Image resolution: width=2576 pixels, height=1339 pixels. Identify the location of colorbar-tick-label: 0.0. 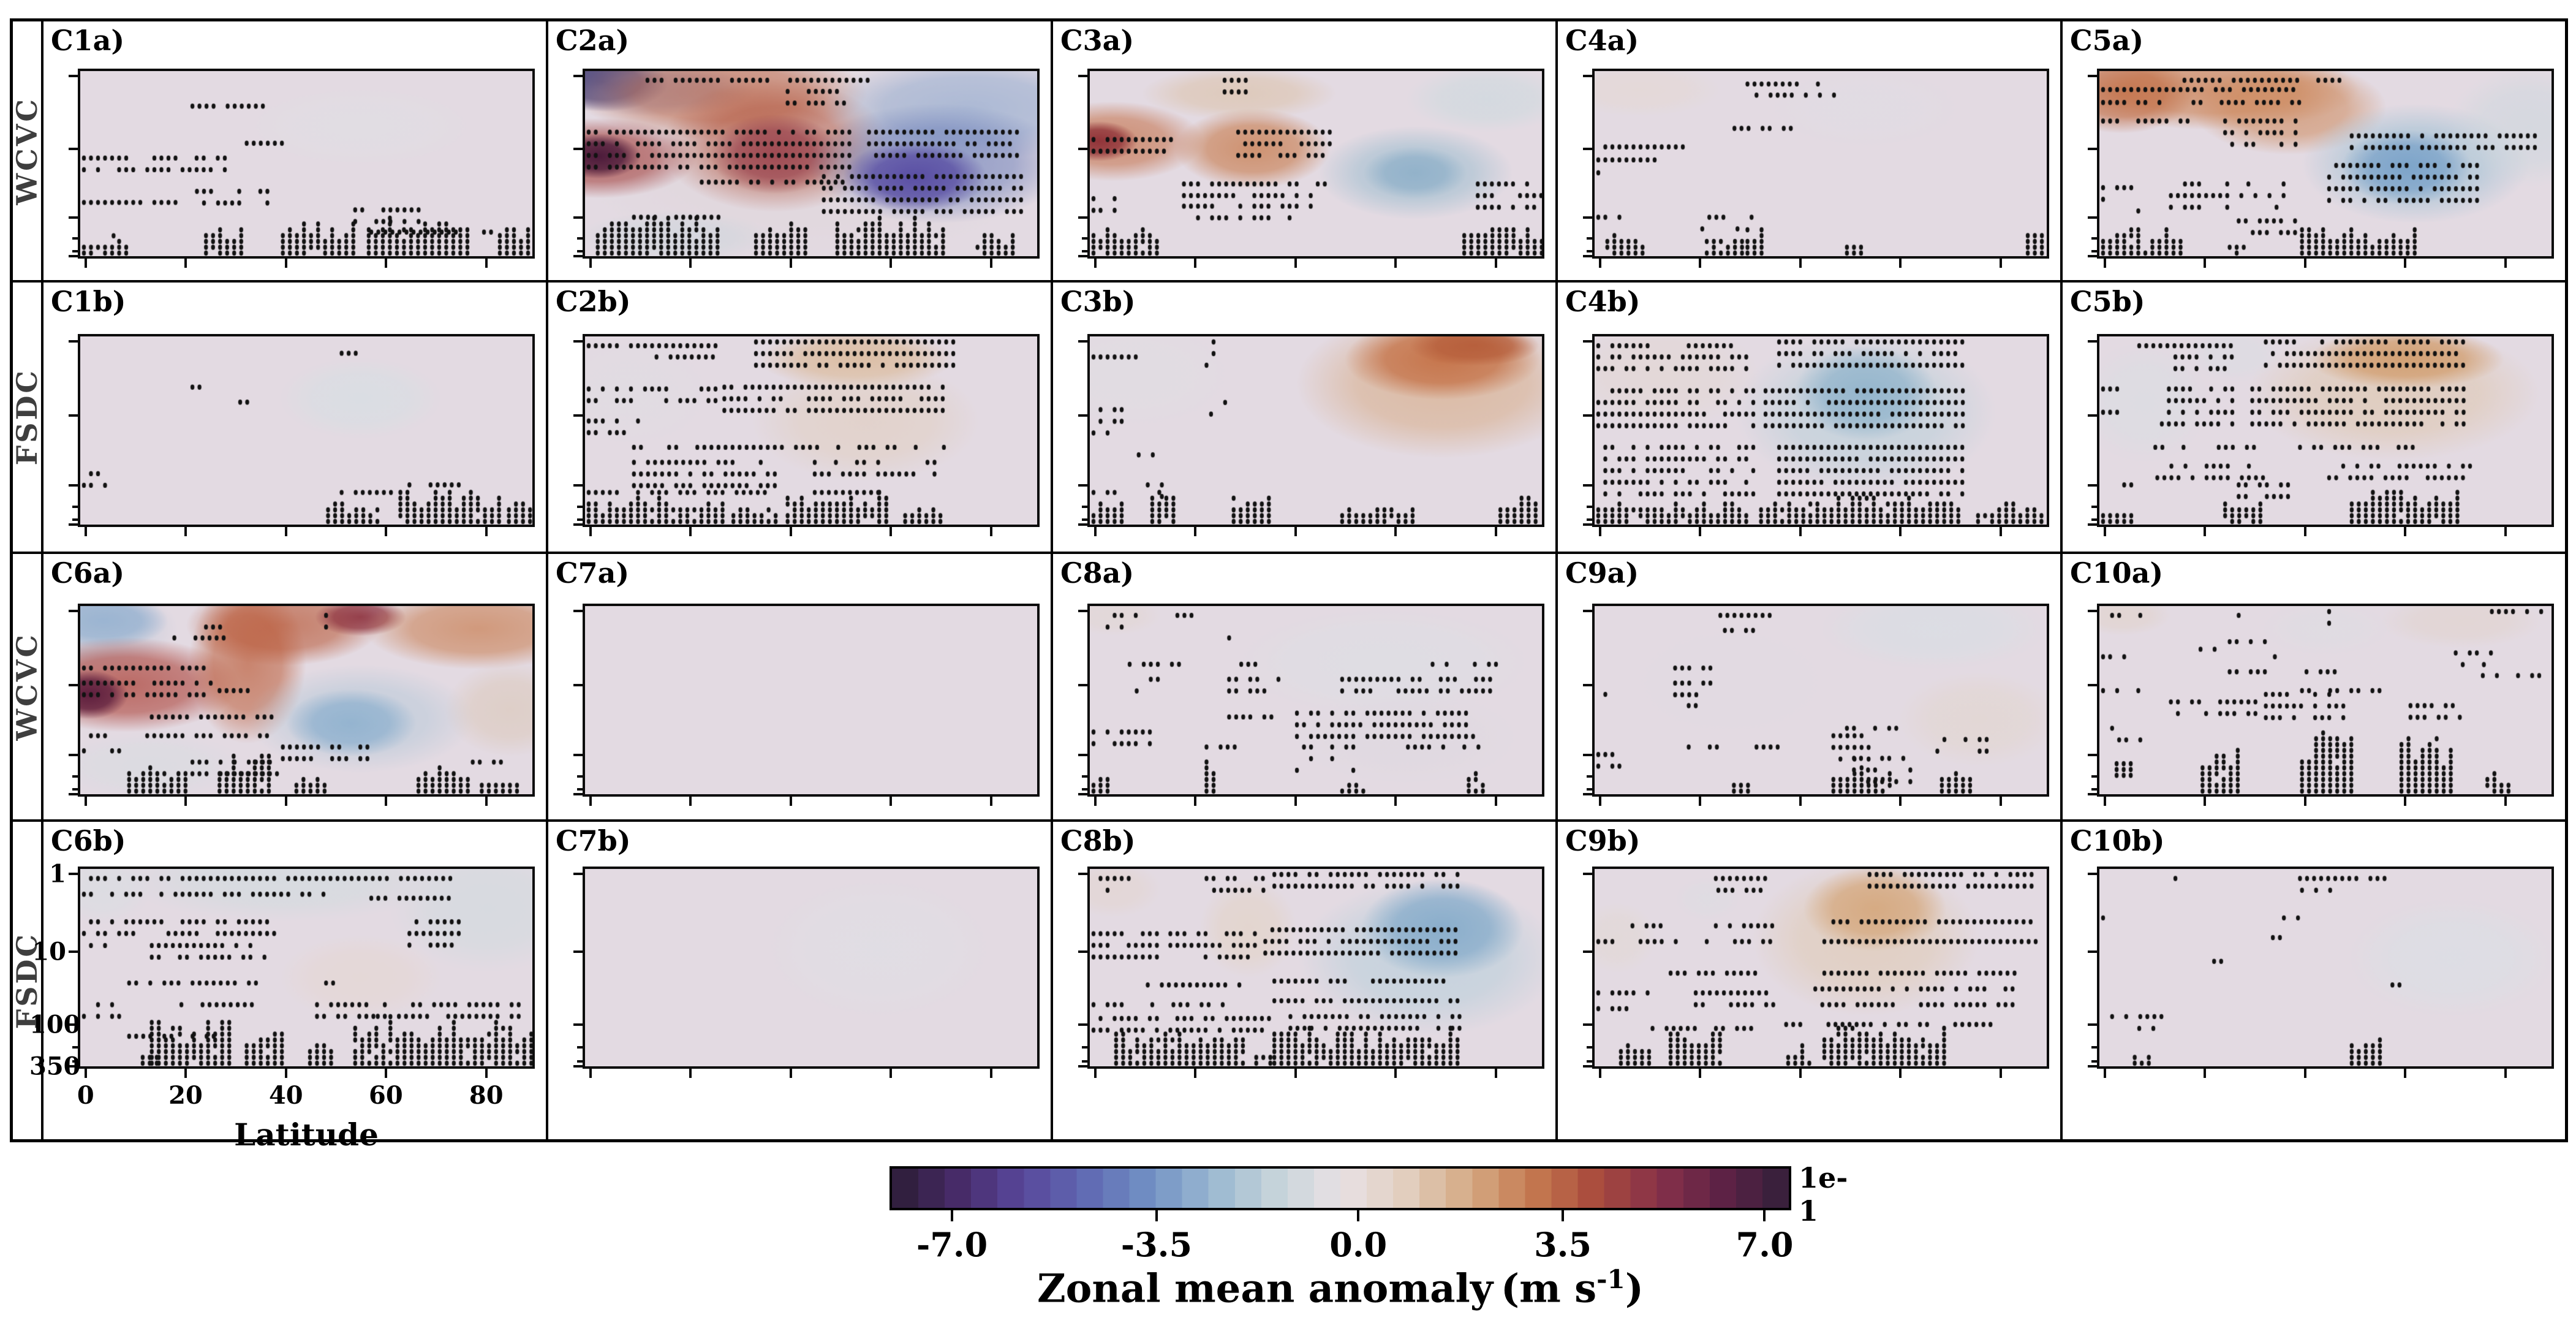
(1358, 1244).